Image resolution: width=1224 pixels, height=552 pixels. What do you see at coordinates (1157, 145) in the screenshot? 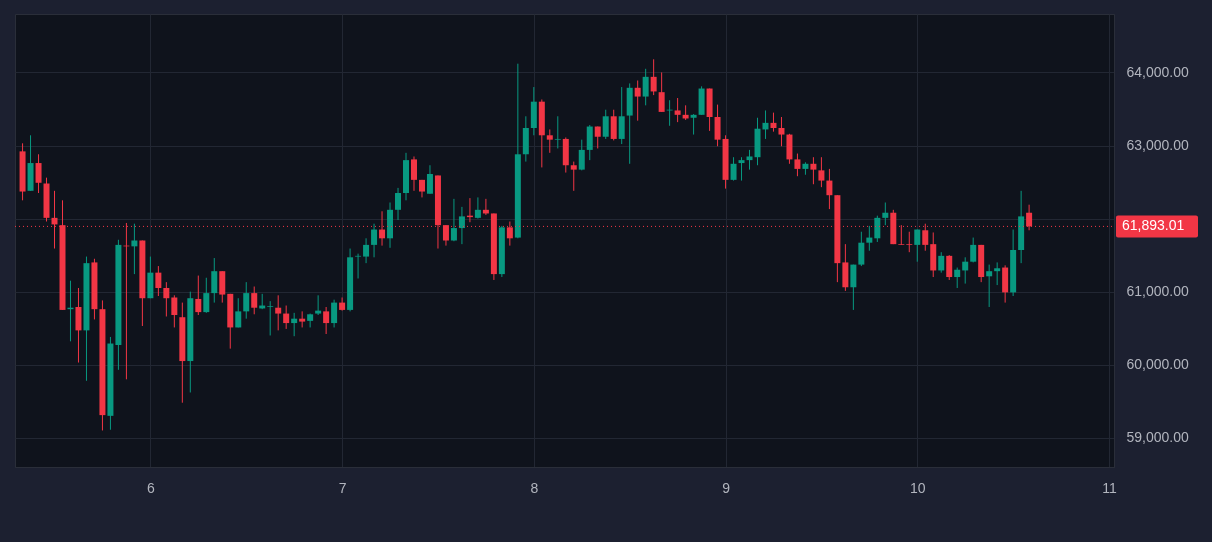
I see `y-tick-label: 63,000.00` at bounding box center [1157, 145].